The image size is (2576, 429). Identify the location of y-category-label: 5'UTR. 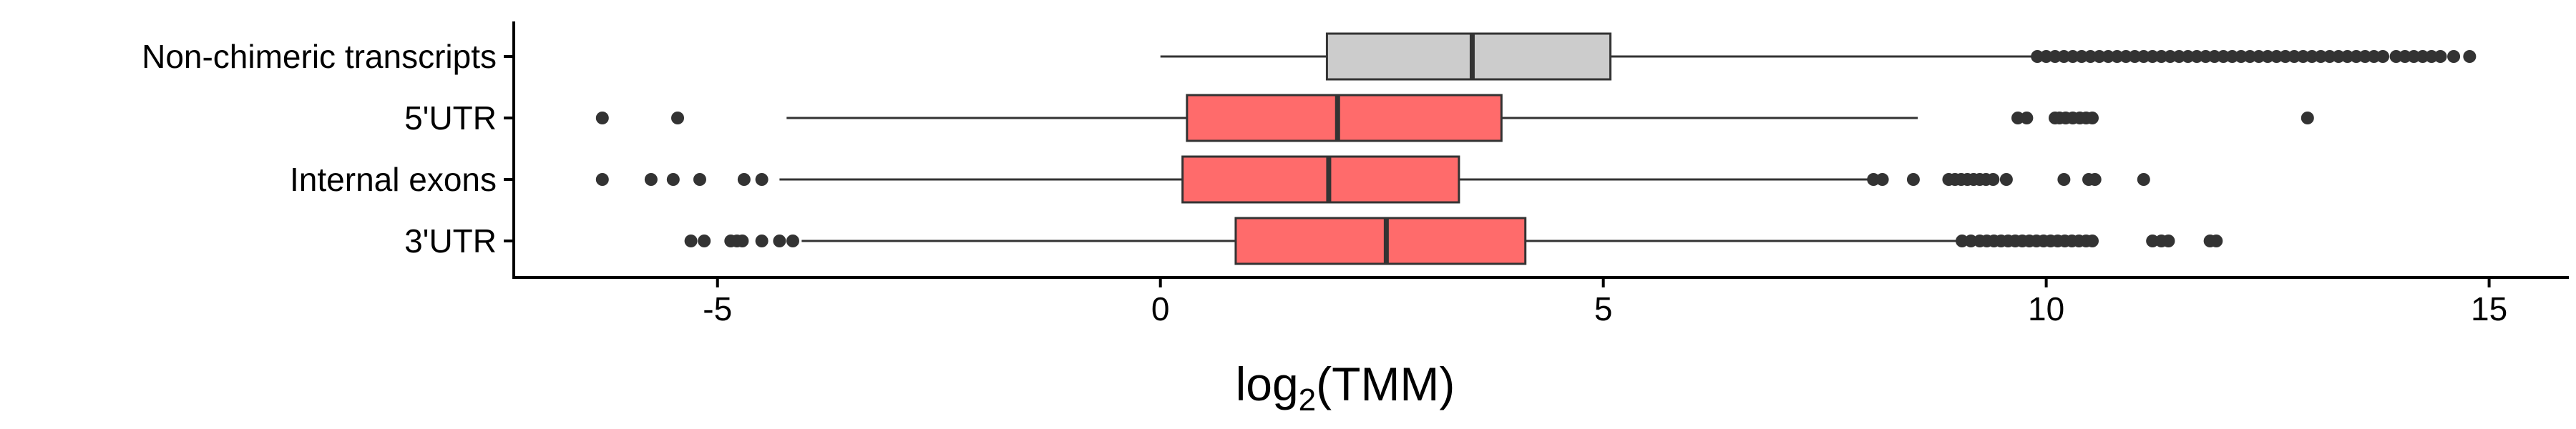
(450, 118).